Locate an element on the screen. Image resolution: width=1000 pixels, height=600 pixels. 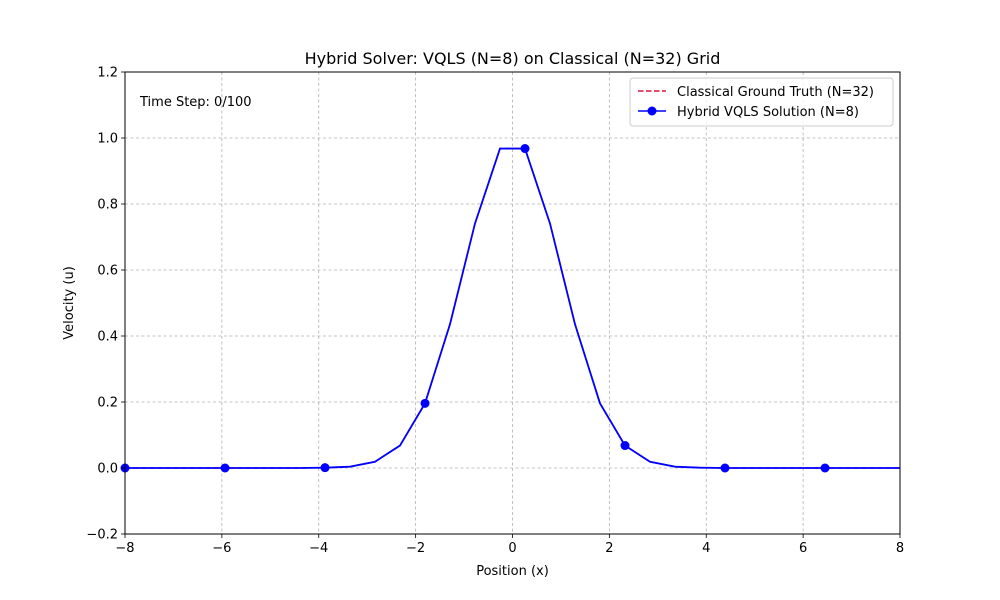
y-tick-label: 0.4 is located at coordinates (107, 337).